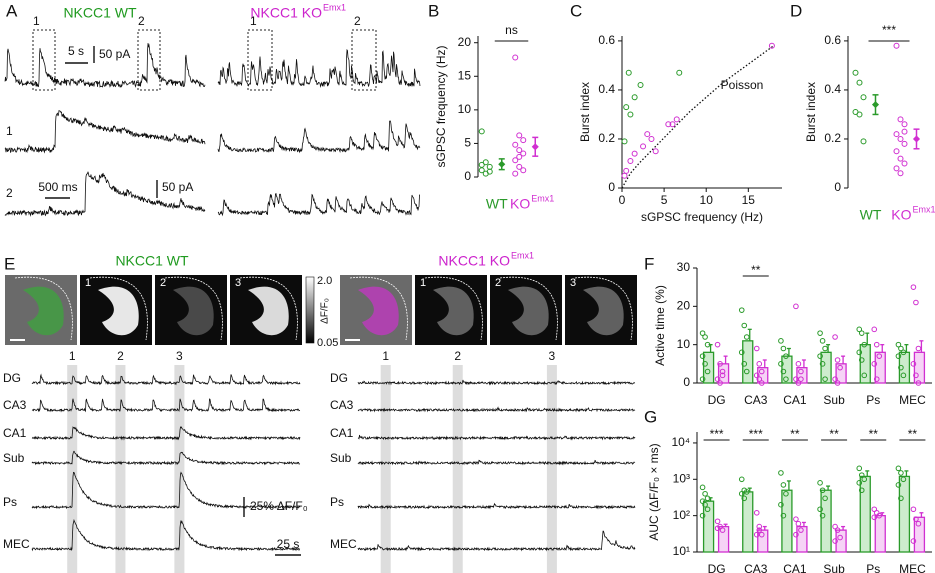 This screenshot has width=935, height=573. What do you see at coordinates (832, 138) in the screenshot?
I see `y-tick-label: 0.2` at bounding box center [832, 138].